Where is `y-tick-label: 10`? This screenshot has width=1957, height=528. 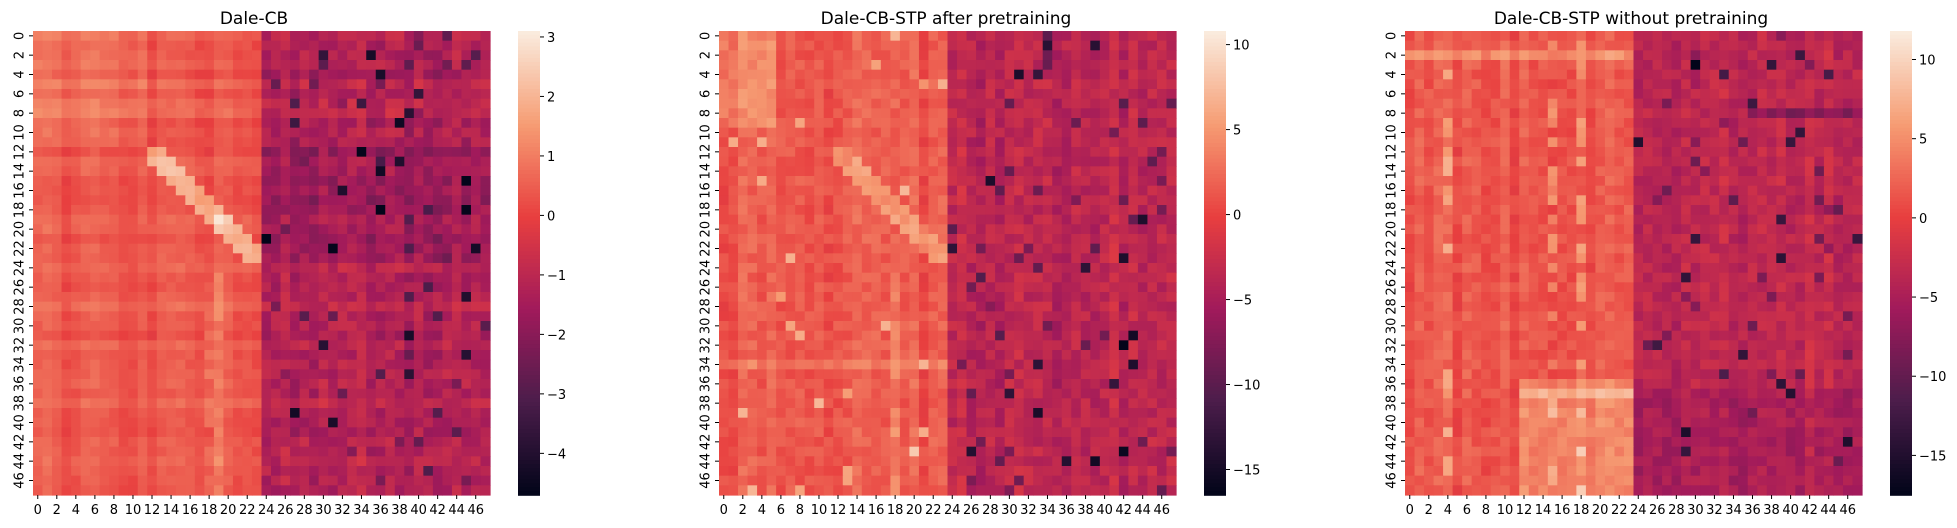 y-tick-label: 10 is located at coordinates (706, 132).